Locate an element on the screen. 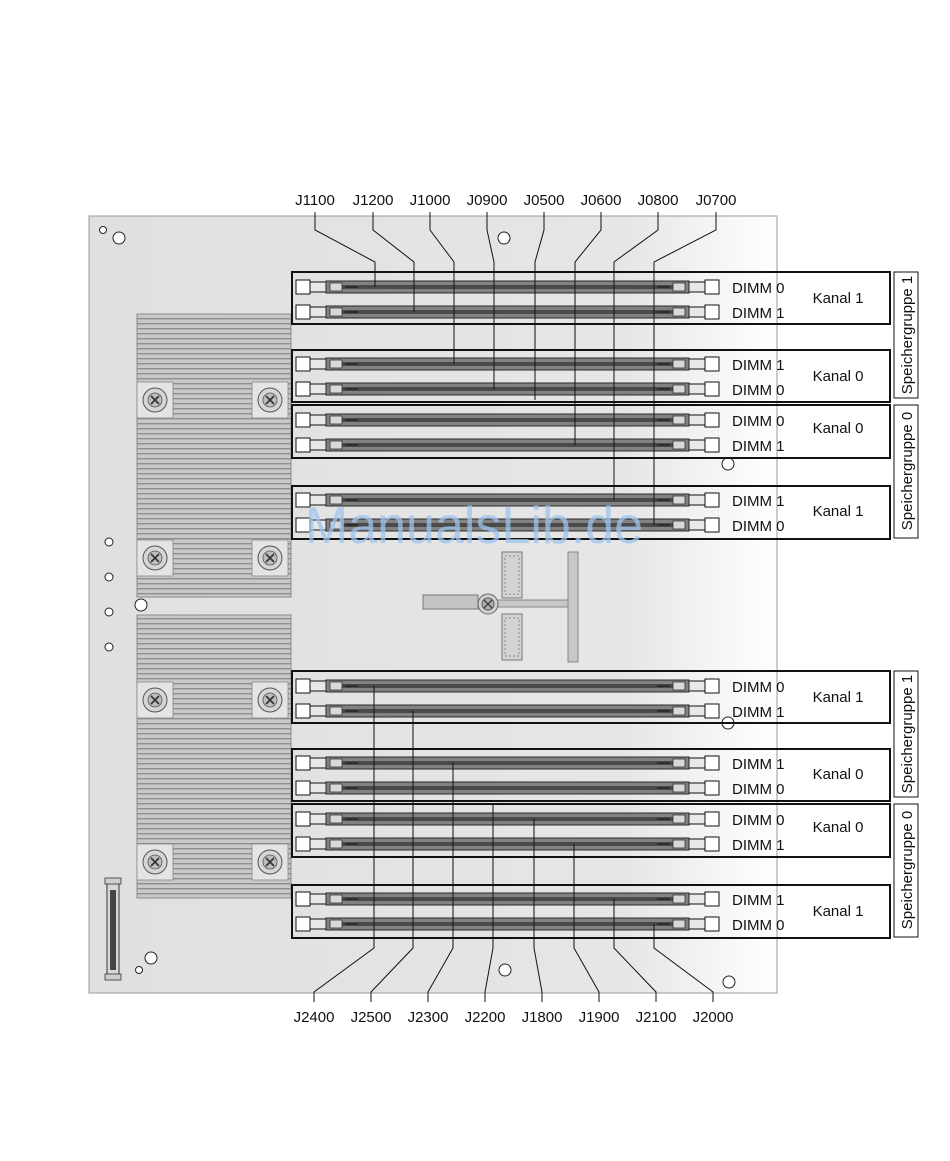 Image resolution: width=950 pixels, height=1161 pixels. connector-label: J1200 is located at coordinates (373, 200).